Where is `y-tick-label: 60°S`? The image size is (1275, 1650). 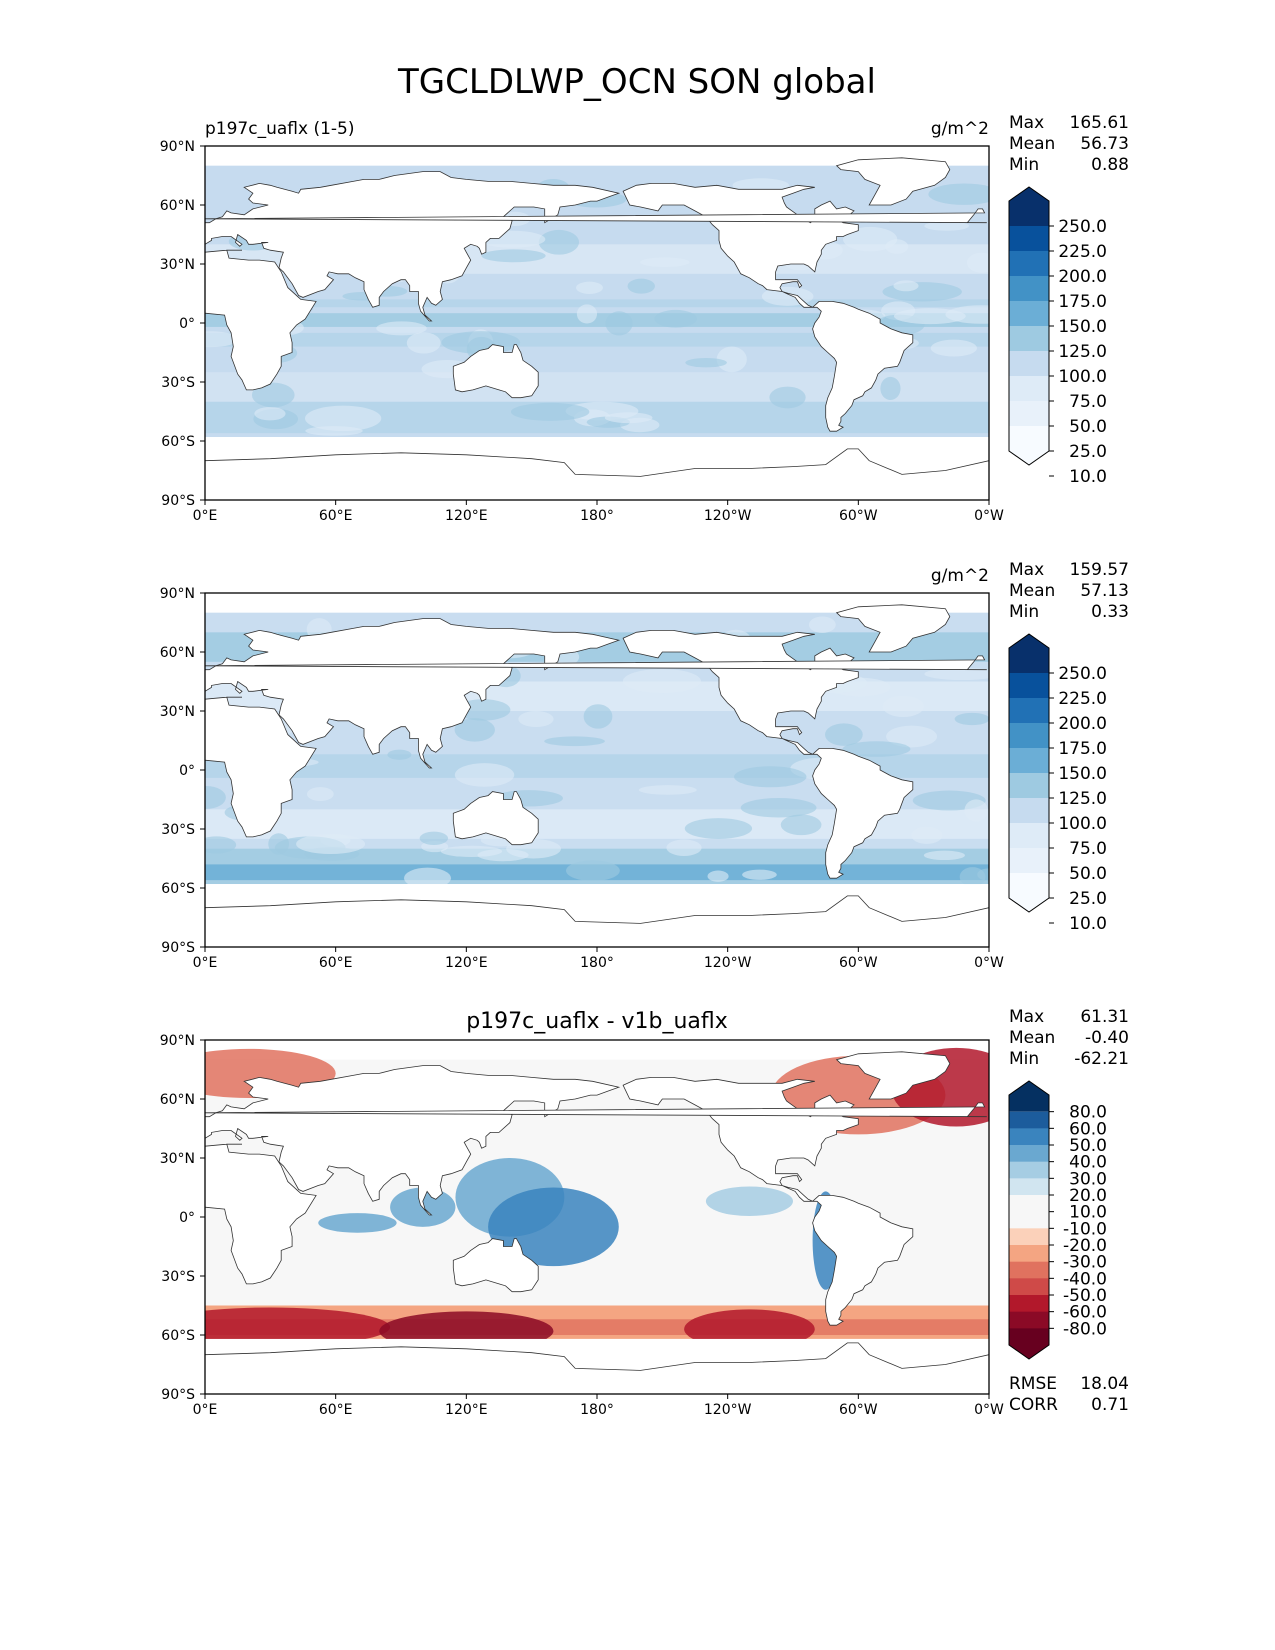 y-tick-label: 60°S is located at coordinates (178, 1336).